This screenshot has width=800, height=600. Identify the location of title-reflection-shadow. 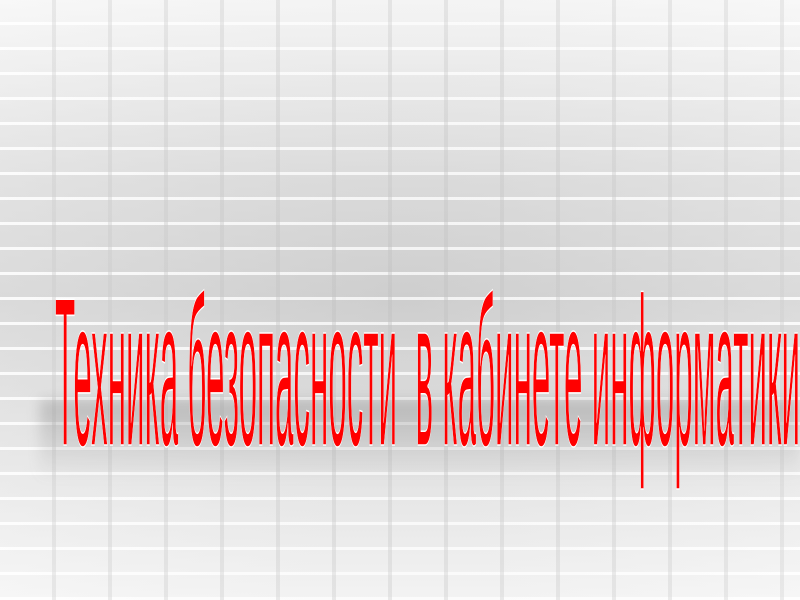
(420, 440).